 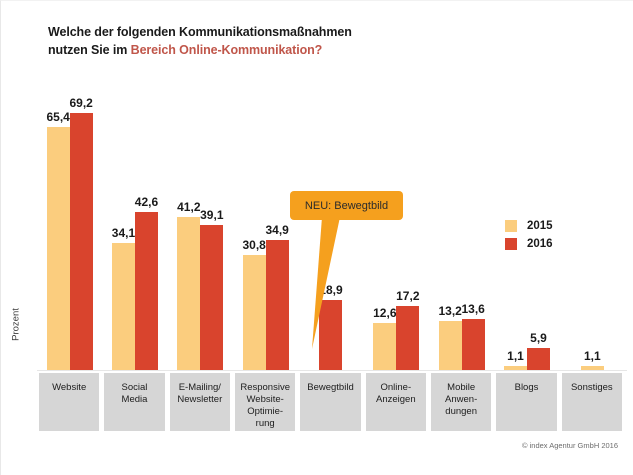 I want to click on category-label-text: Online- Anzeigen, so click(x=396, y=393).